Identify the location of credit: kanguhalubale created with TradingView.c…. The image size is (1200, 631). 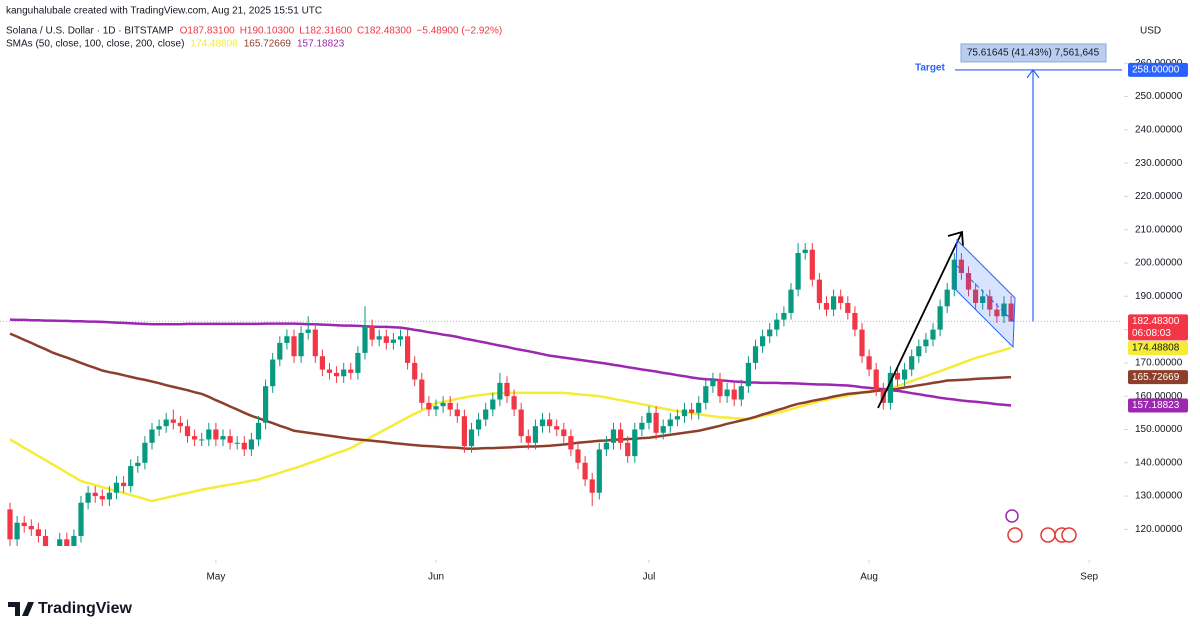
(164, 11).